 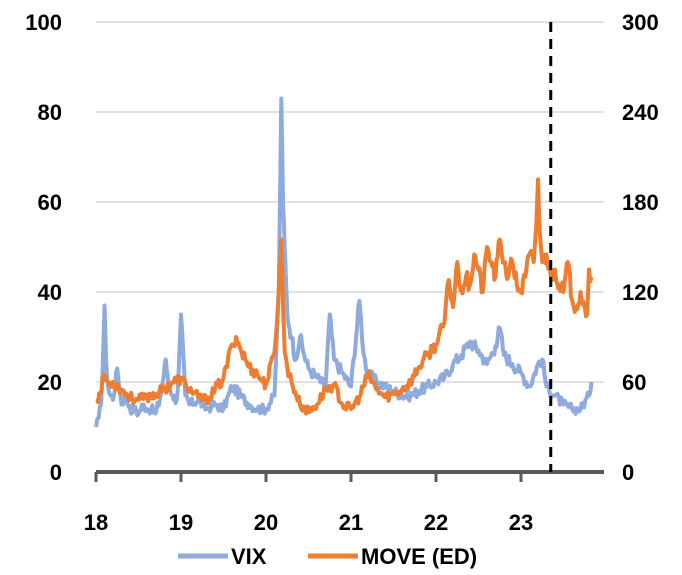 What do you see at coordinates (43, 247) in the screenshot?
I see `left-y-axis-labels: 0 20 40 60 80 100` at bounding box center [43, 247].